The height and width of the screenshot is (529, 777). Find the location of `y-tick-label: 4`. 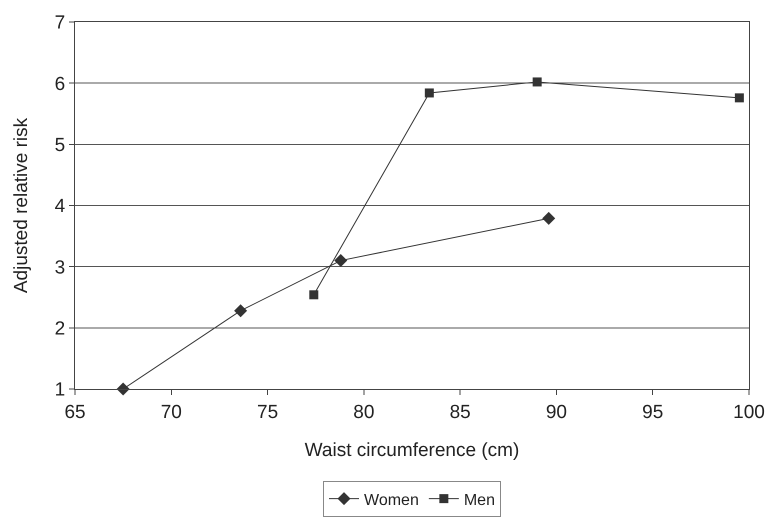

y-tick-label: 4 is located at coordinates (60, 207).